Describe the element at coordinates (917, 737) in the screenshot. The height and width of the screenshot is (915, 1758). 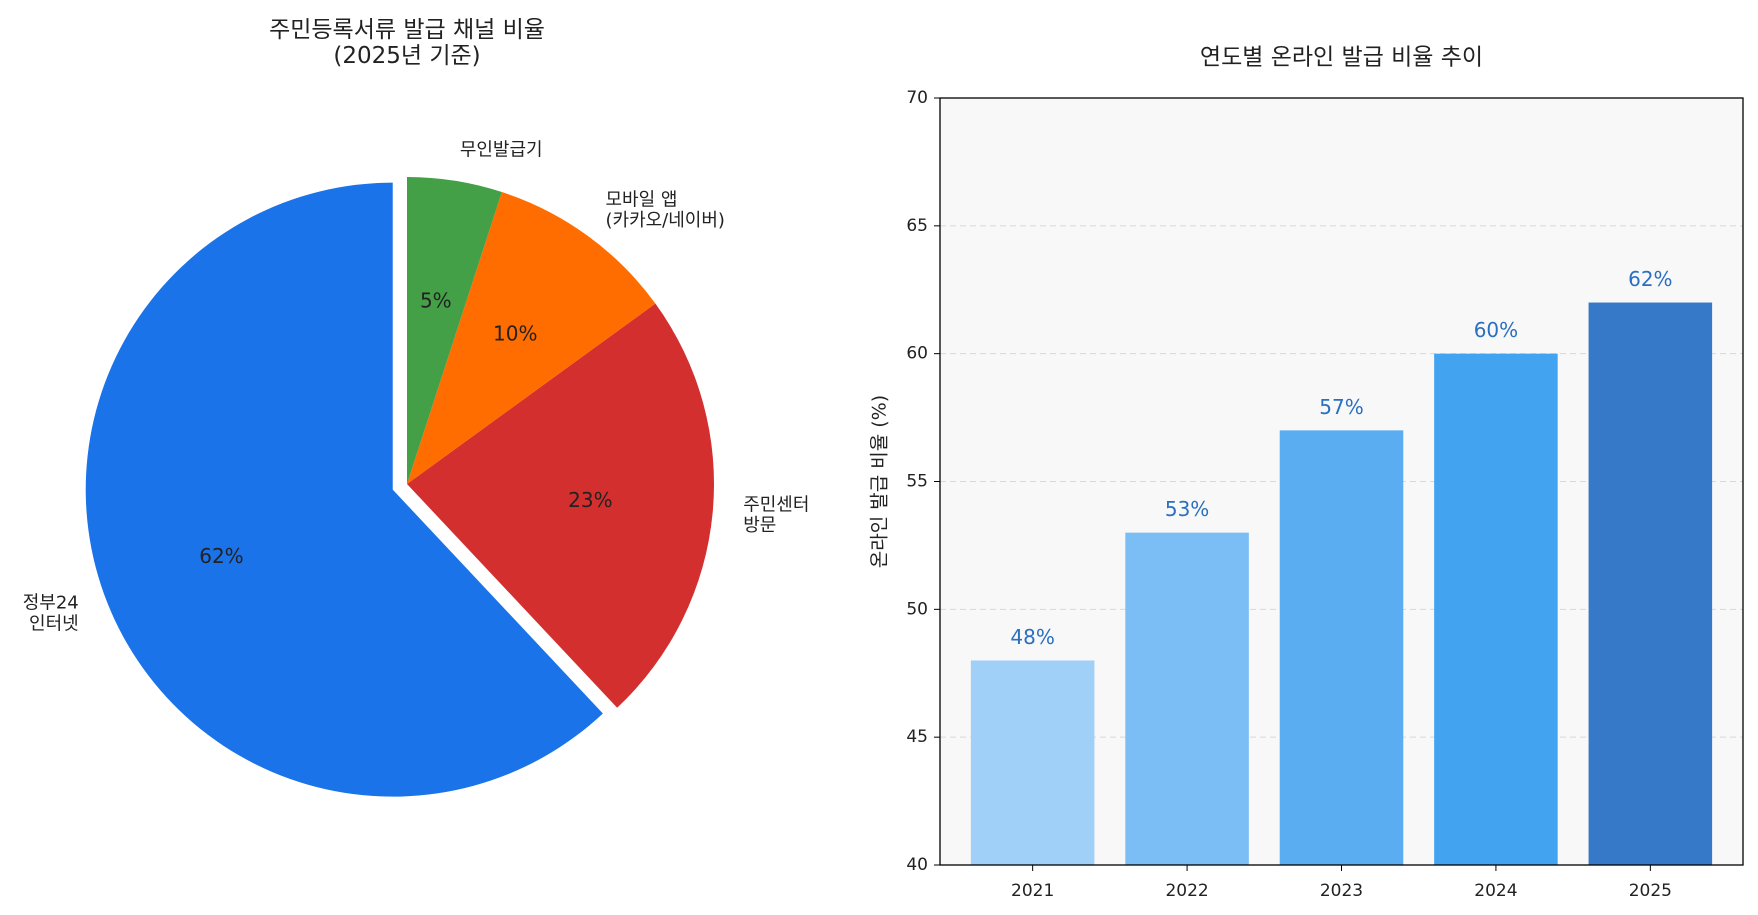
I see `y-tick-label: 45` at that location.